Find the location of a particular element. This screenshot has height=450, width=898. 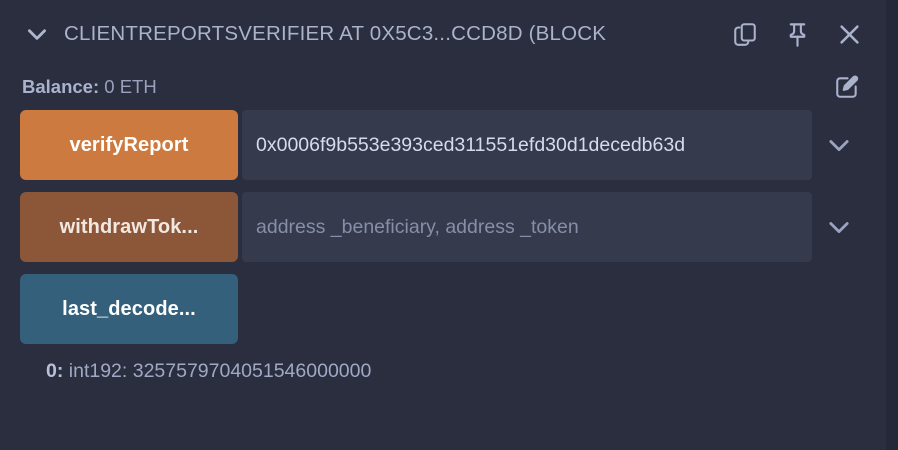

result-index: 0: is located at coordinates (55, 371).